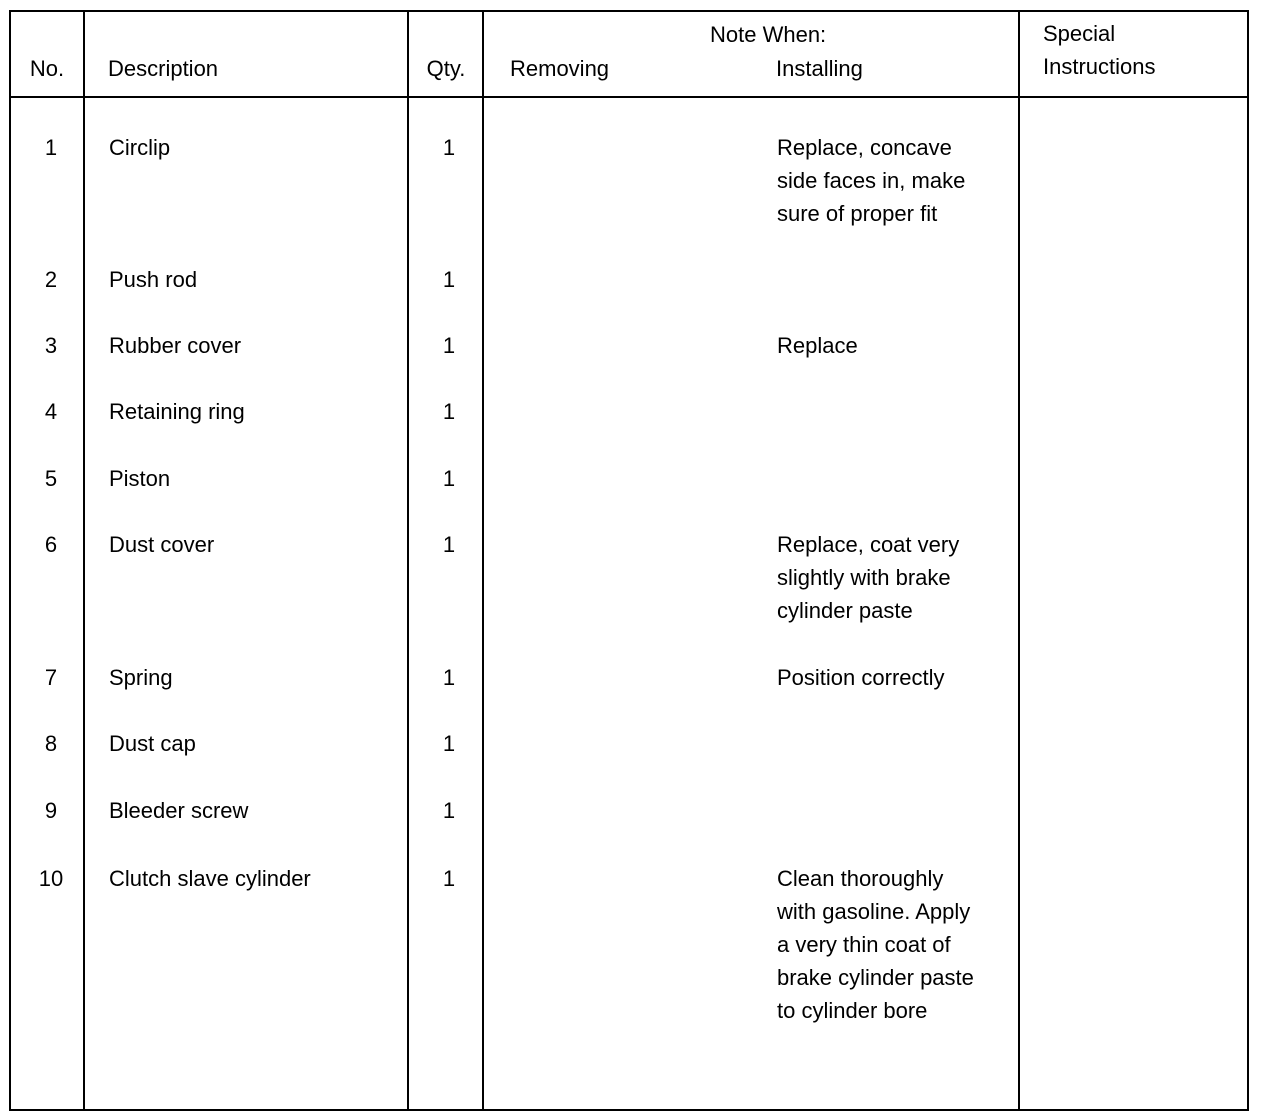 The width and height of the screenshot is (1264, 1118). Describe the element at coordinates (768, 34) in the screenshot. I see `header-note-when: Note When:` at that location.